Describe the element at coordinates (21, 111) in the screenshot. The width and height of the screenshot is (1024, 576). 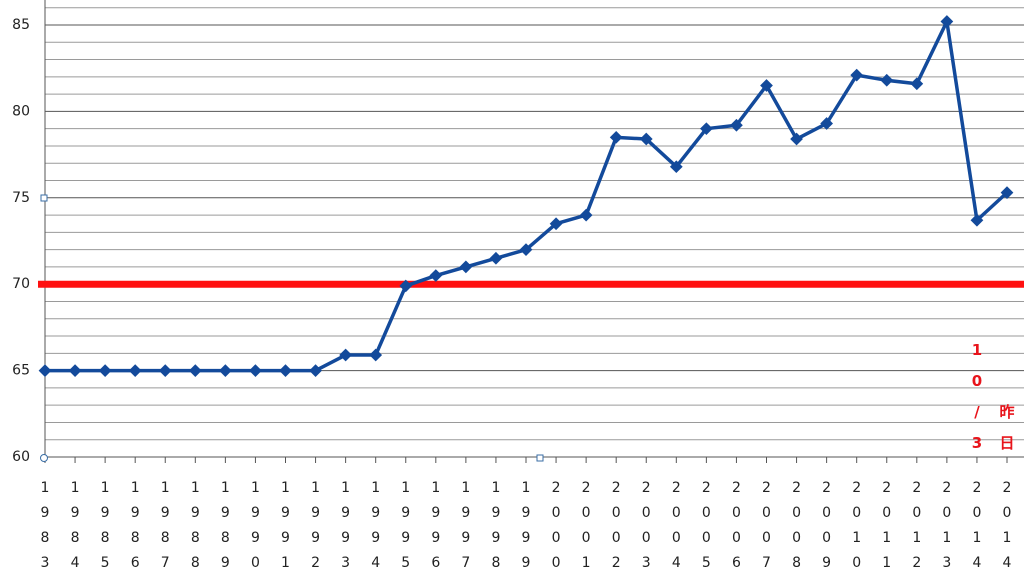
I see `y-tick-label: 80` at that location.